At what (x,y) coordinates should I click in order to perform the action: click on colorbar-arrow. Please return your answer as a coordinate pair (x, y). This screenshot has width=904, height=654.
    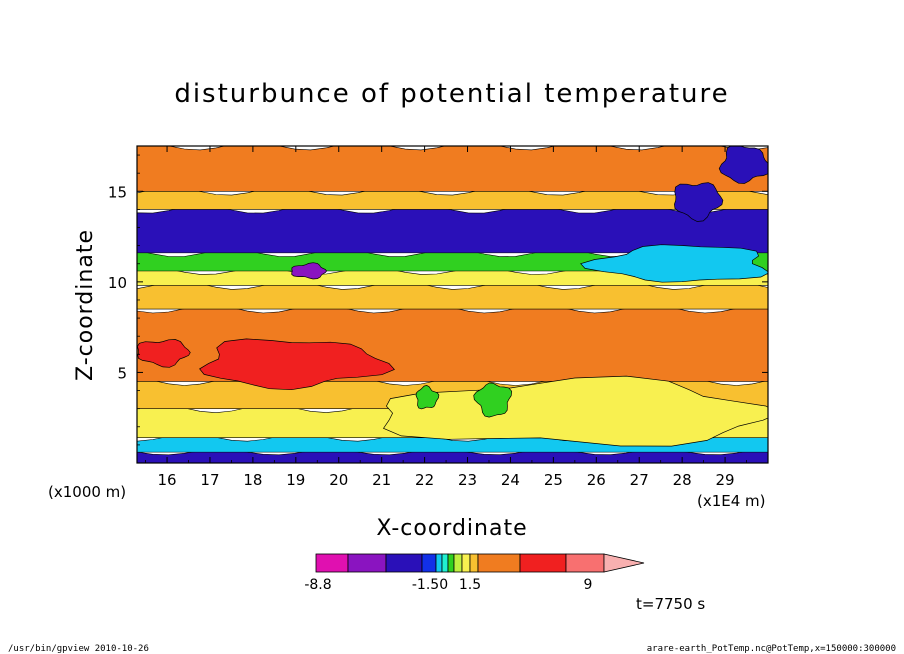
    Looking at the image, I should click on (624, 563).